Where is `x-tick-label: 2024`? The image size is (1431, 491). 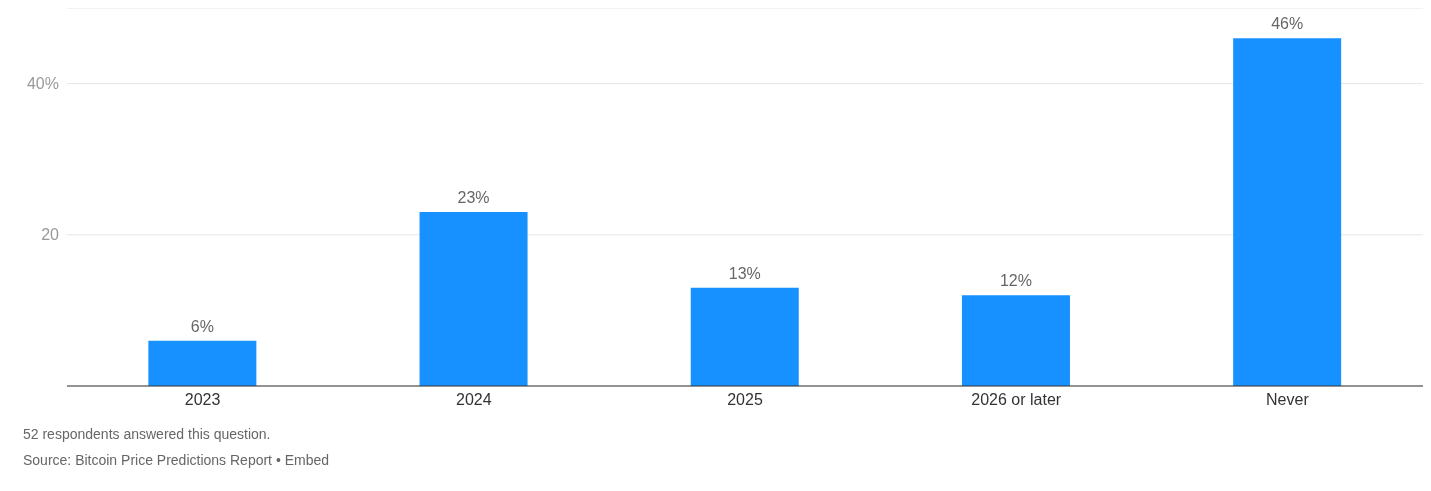 x-tick-label: 2024 is located at coordinates (474, 400).